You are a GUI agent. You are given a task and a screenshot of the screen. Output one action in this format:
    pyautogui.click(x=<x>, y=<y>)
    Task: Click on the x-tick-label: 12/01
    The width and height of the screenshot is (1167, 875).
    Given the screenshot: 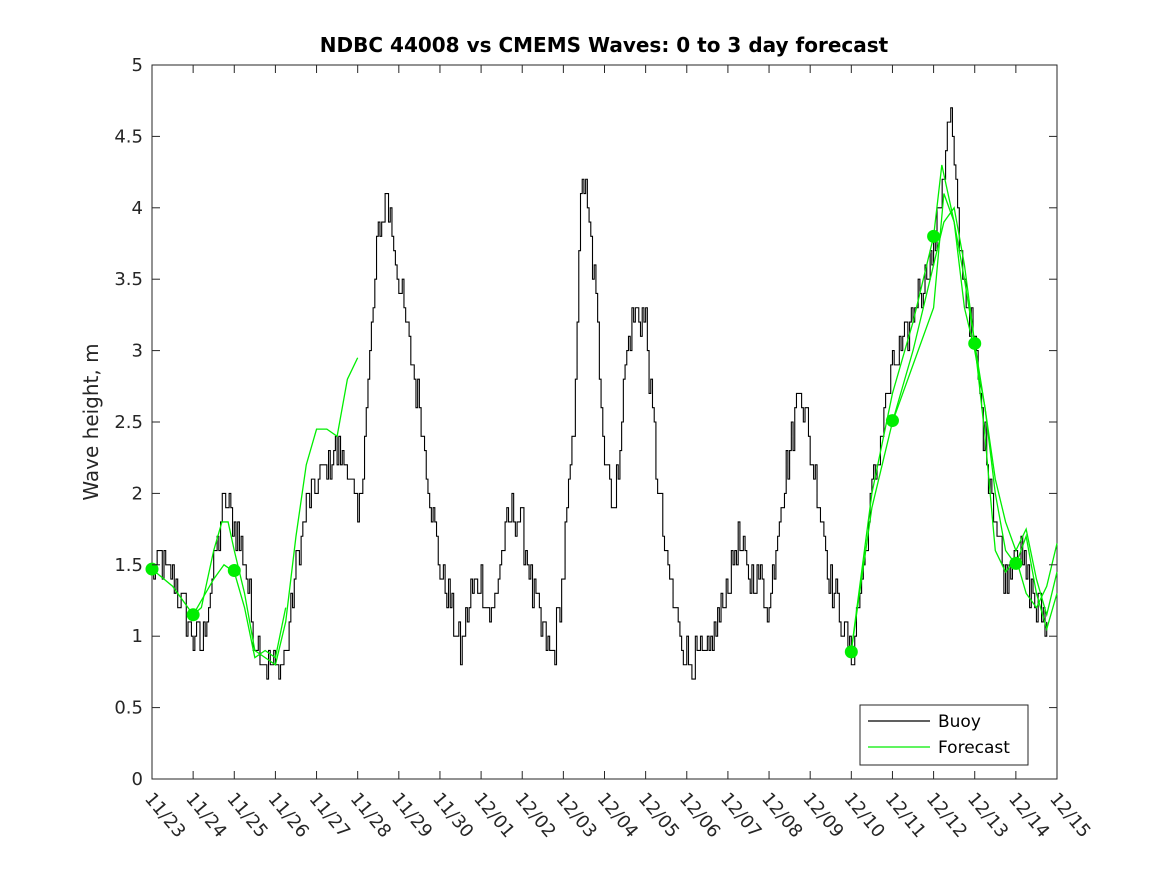 What is the action you would take?
    pyautogui.click(x=493, y=815)
    